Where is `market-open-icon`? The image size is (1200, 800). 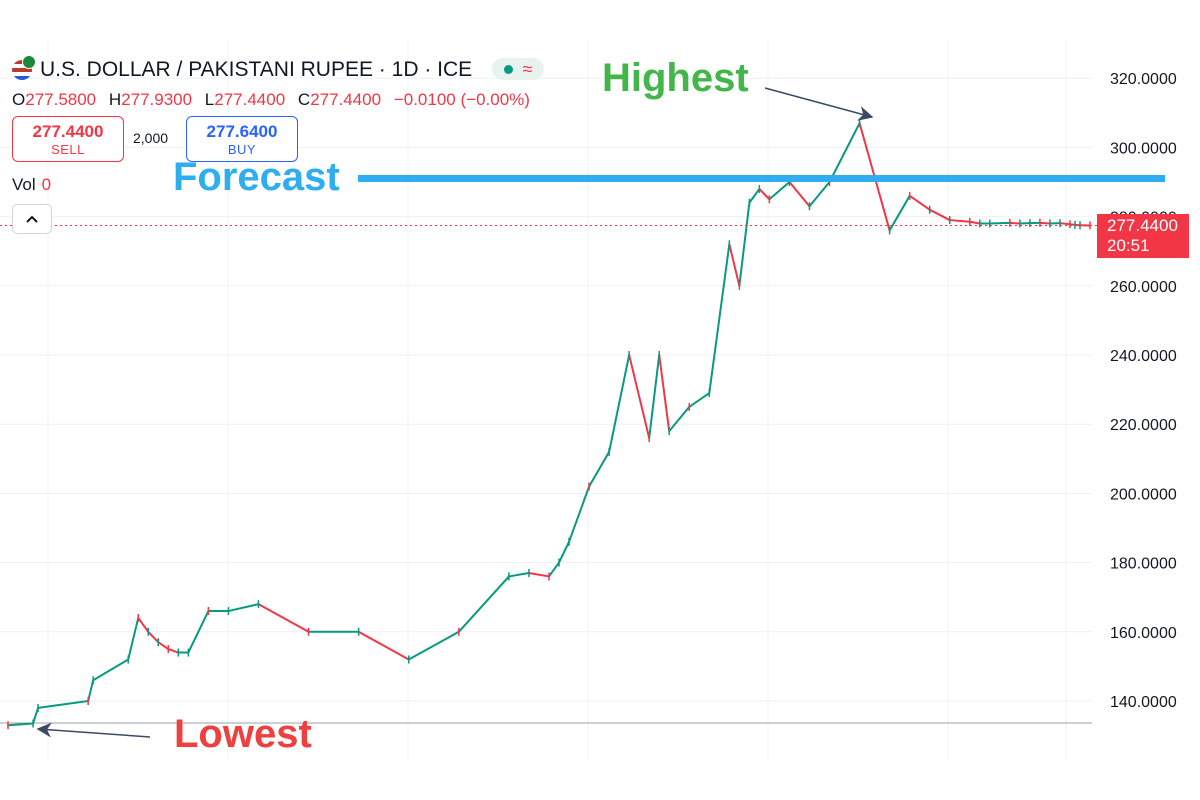
market-open-icon is located at coordinates (508, 69).